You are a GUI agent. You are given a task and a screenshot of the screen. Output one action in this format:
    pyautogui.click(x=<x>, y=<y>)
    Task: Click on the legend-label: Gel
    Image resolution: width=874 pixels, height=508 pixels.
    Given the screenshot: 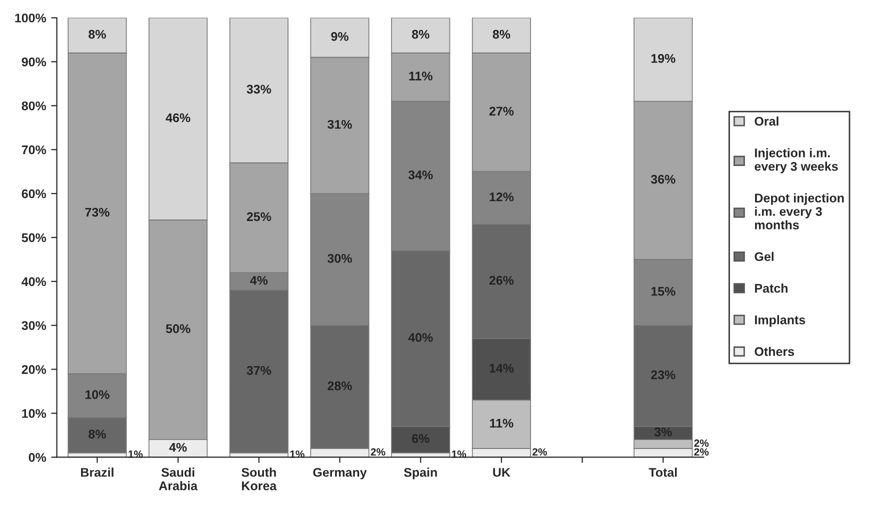 What is the action you would take?
    pyautogui.click(x=764, y=257)
    